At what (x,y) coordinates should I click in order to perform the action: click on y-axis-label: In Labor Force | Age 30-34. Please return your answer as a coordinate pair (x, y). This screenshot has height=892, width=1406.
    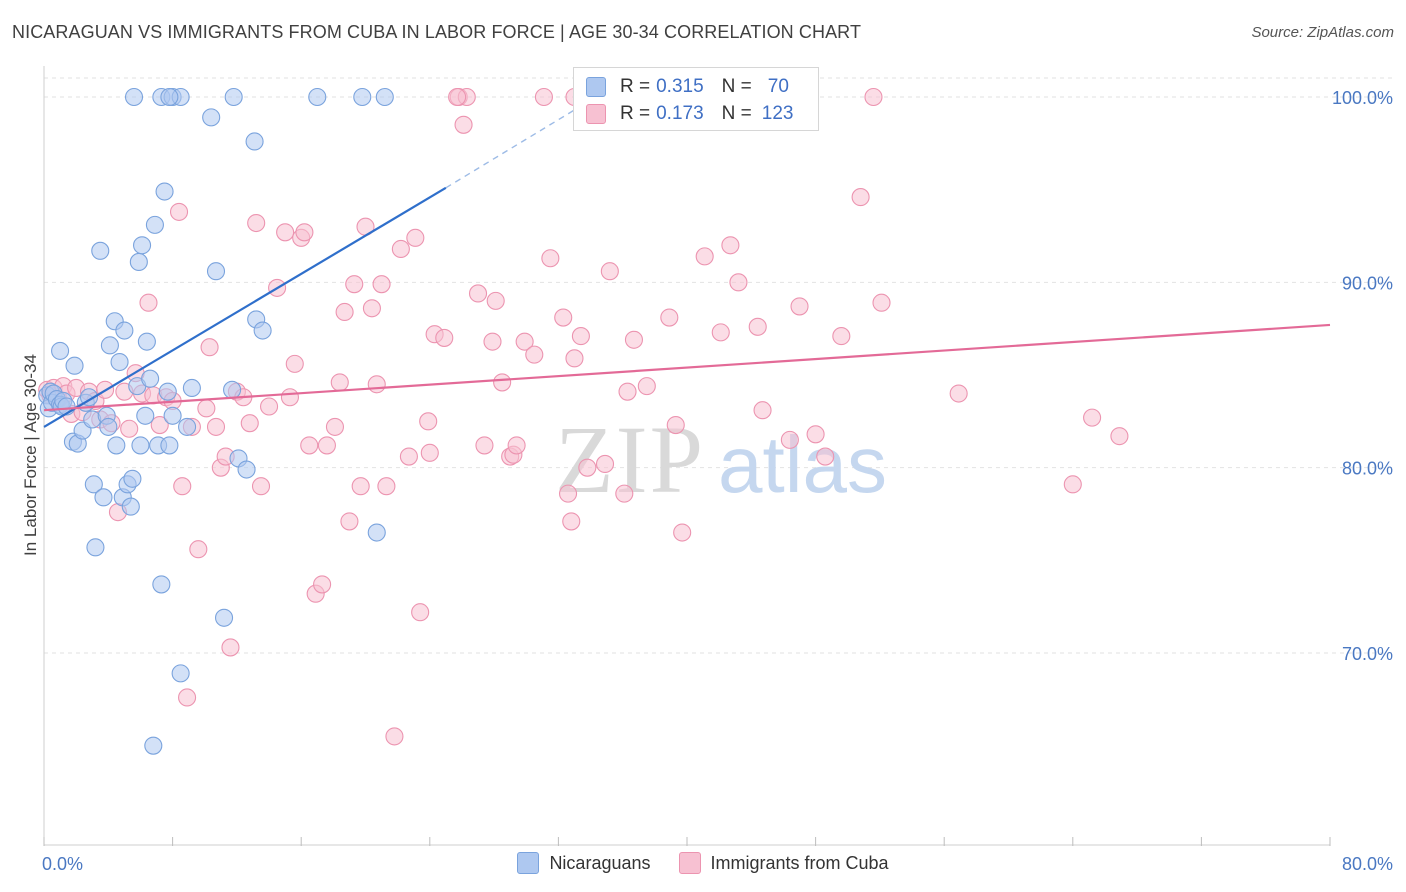
    Looking at the image, I should click on (30, 455).